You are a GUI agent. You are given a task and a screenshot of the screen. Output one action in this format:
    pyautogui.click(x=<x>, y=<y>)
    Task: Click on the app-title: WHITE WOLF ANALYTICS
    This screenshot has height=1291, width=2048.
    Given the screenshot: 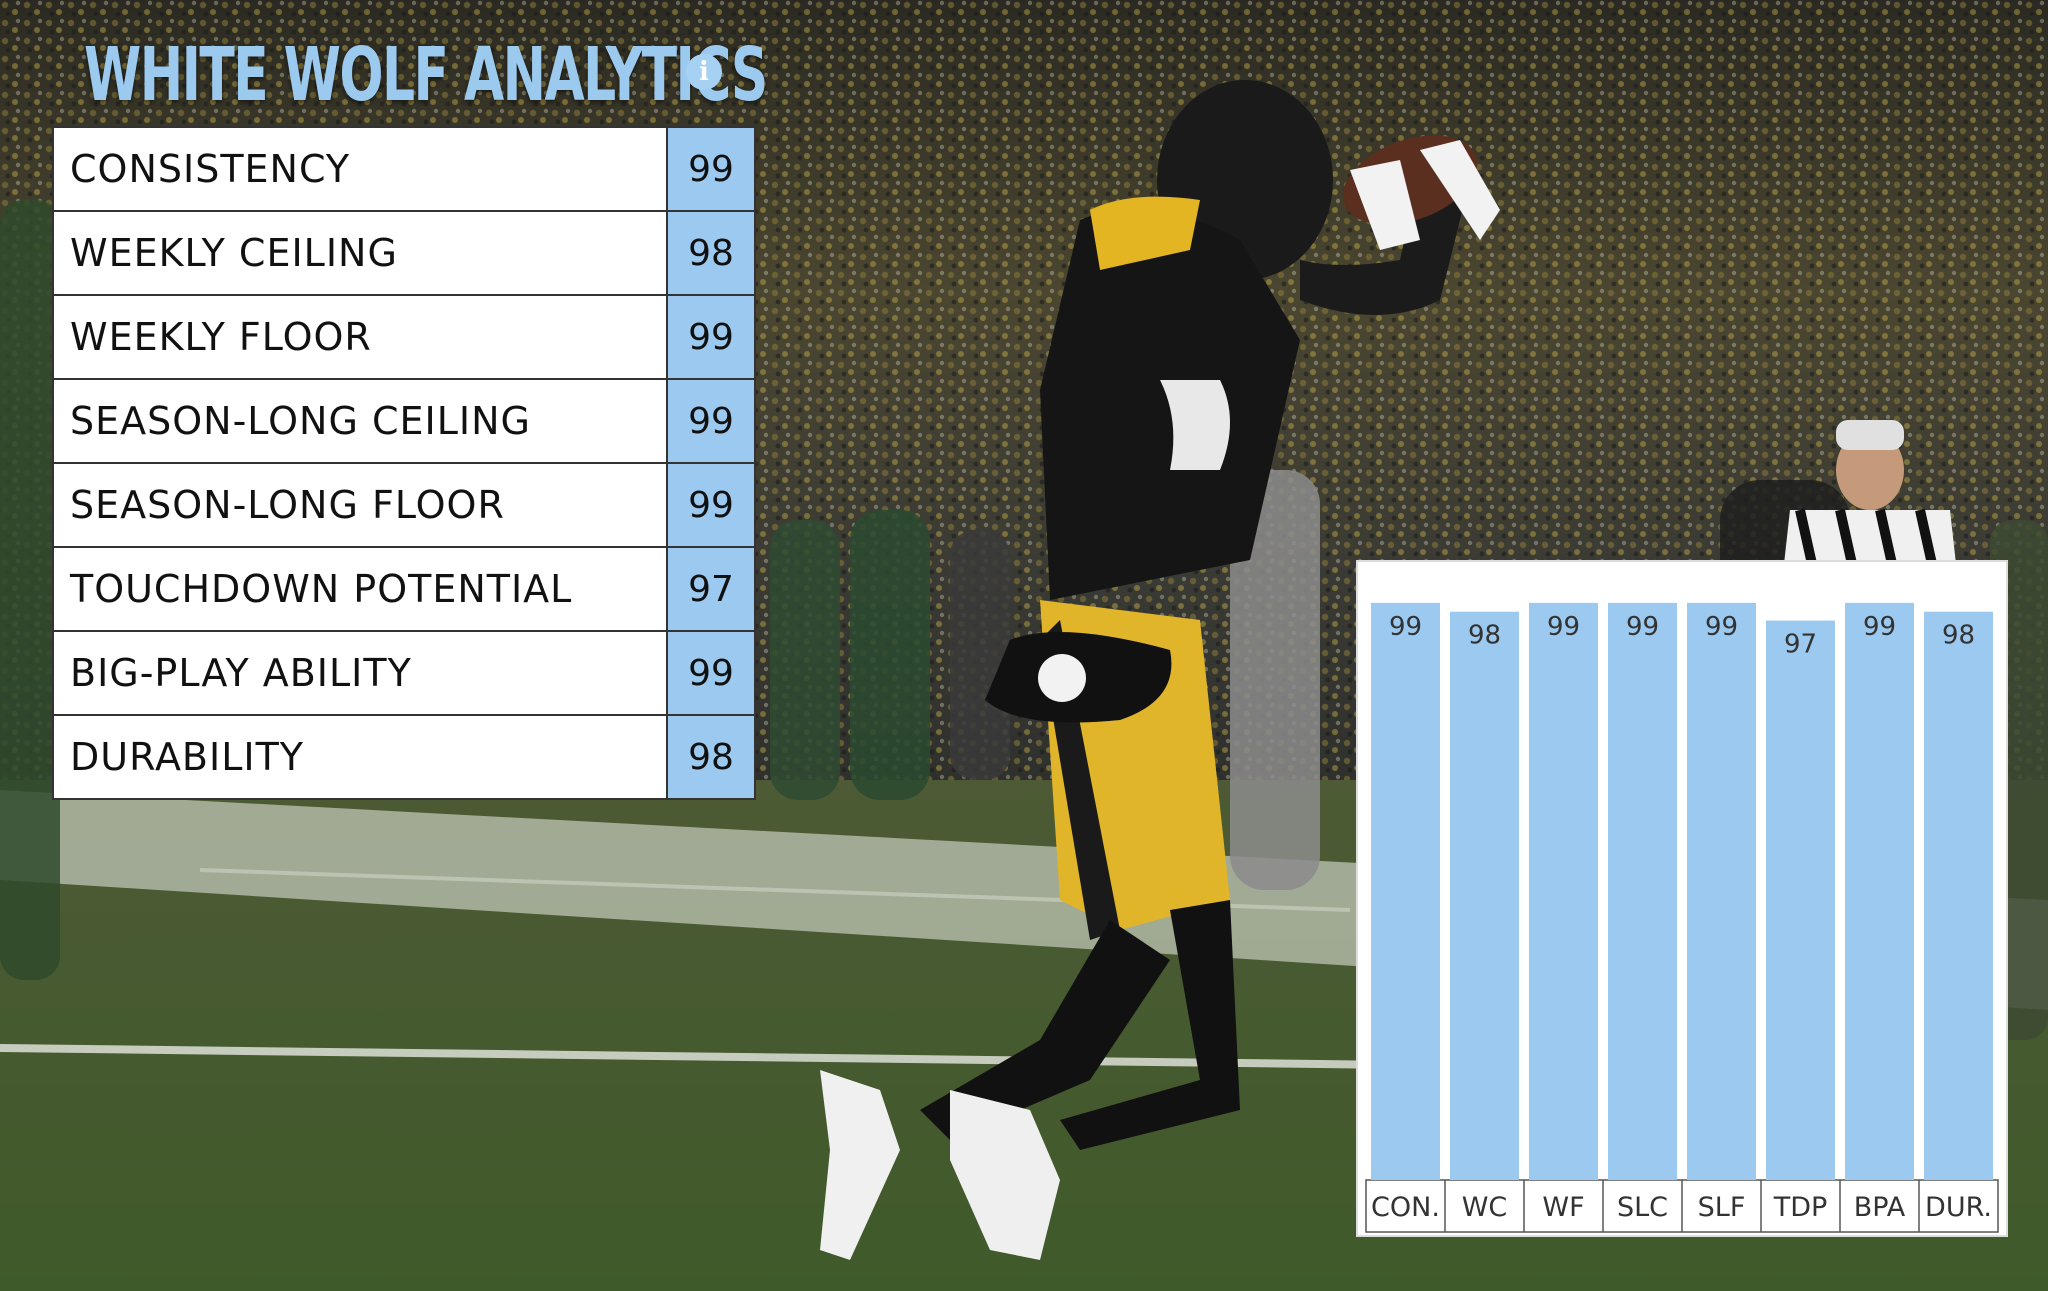 What is the action you would take?
    pyautogui.click(x=426, y=75)
    